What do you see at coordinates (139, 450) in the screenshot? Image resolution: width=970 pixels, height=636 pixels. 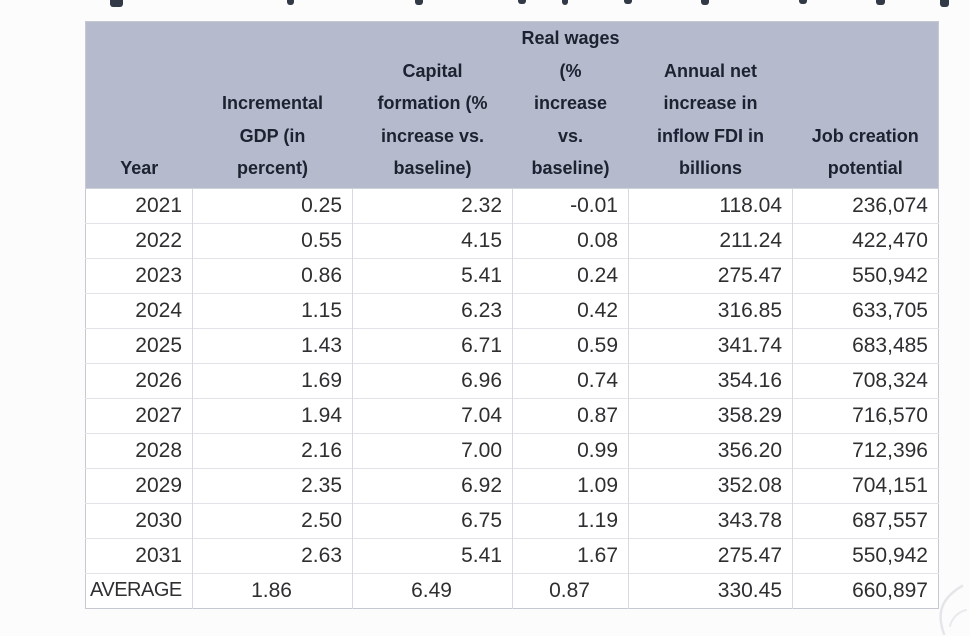 I see `cell-year: 2028` at bounding box center [139, 450].